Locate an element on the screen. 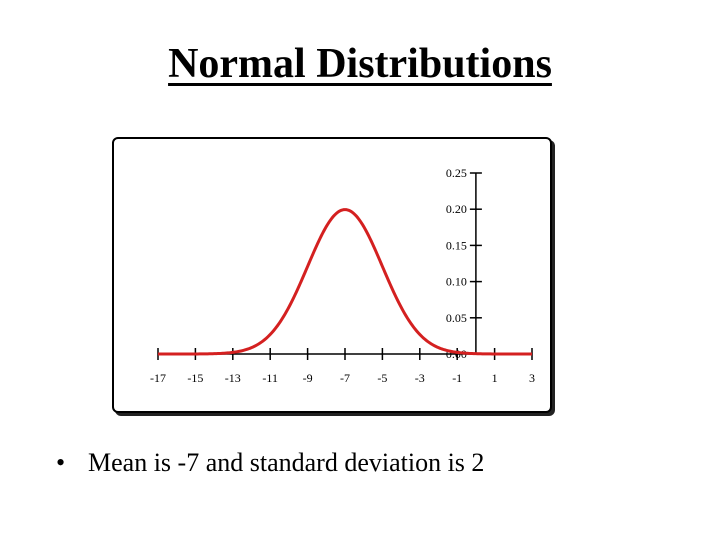  x-tick-label: -15 is located at coordinates (195, 378).